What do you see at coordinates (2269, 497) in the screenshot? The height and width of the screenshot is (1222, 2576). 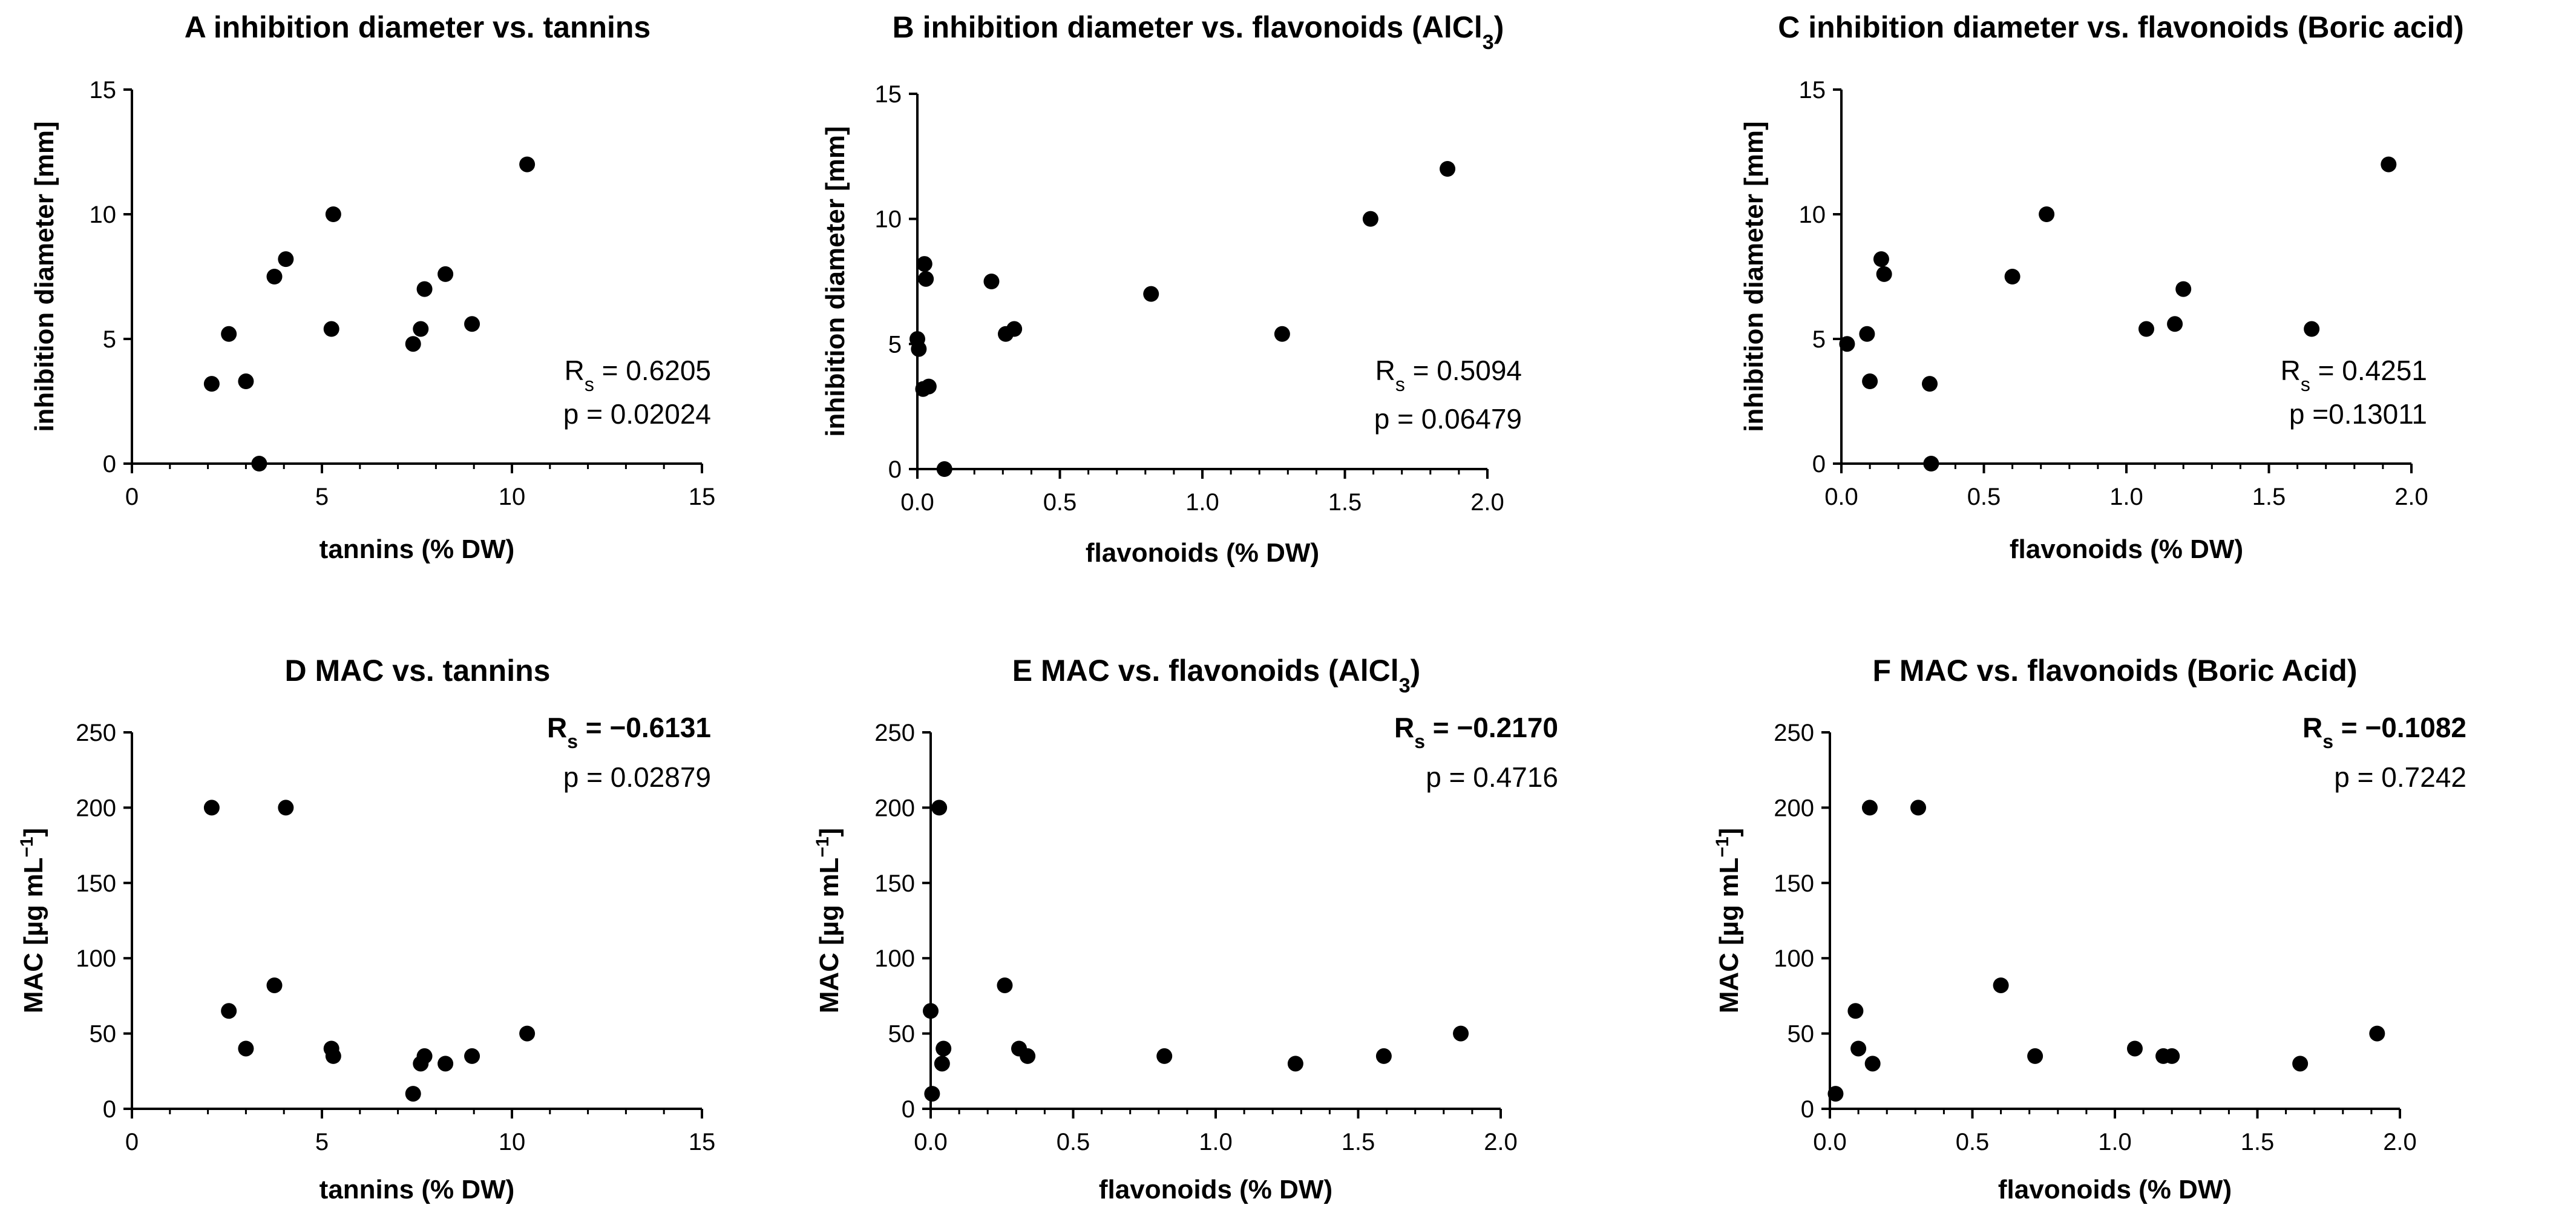 I see `panel-c-x-tick-label: 1.5` at bounding box center [2269, 497].